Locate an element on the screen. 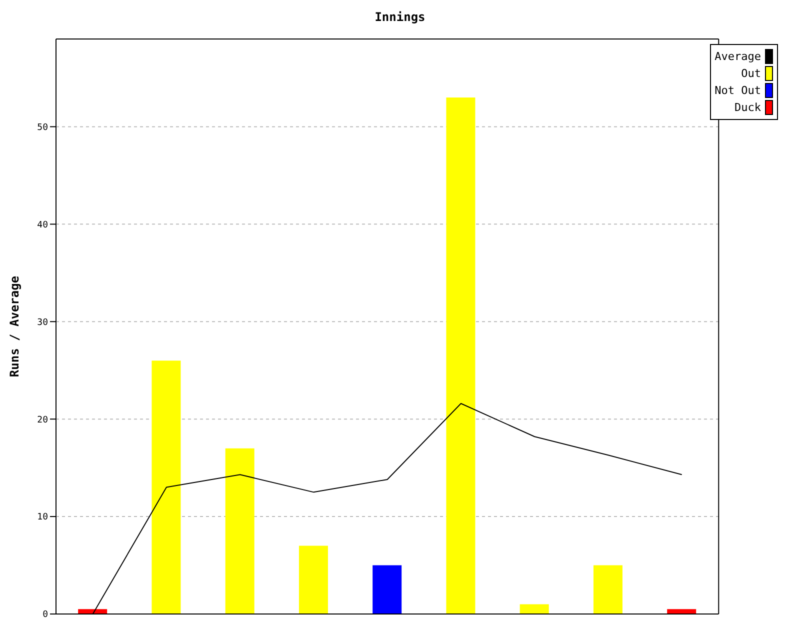  y-tick-label: 30 is located at coordinates (42, 323).